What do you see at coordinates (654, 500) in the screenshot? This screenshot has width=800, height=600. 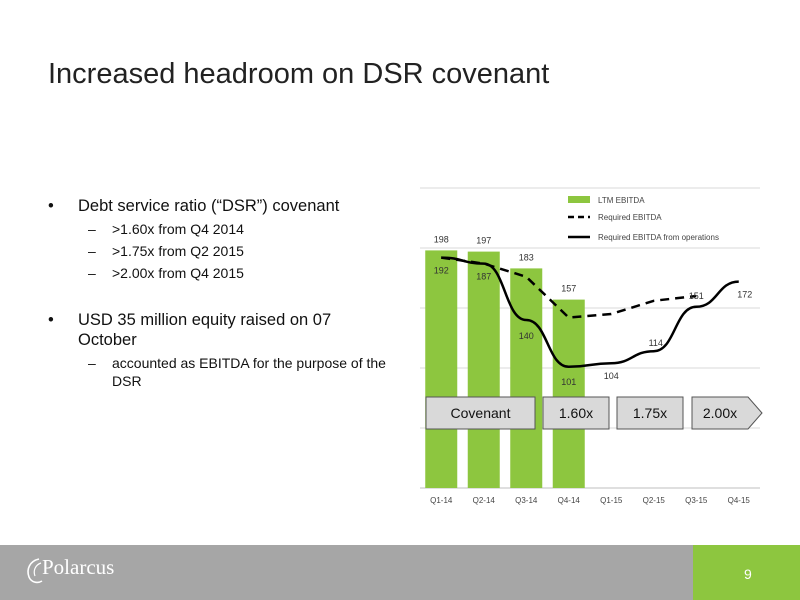 I see `x-tick-label: Q2-15` at bounding box center [654, 500].